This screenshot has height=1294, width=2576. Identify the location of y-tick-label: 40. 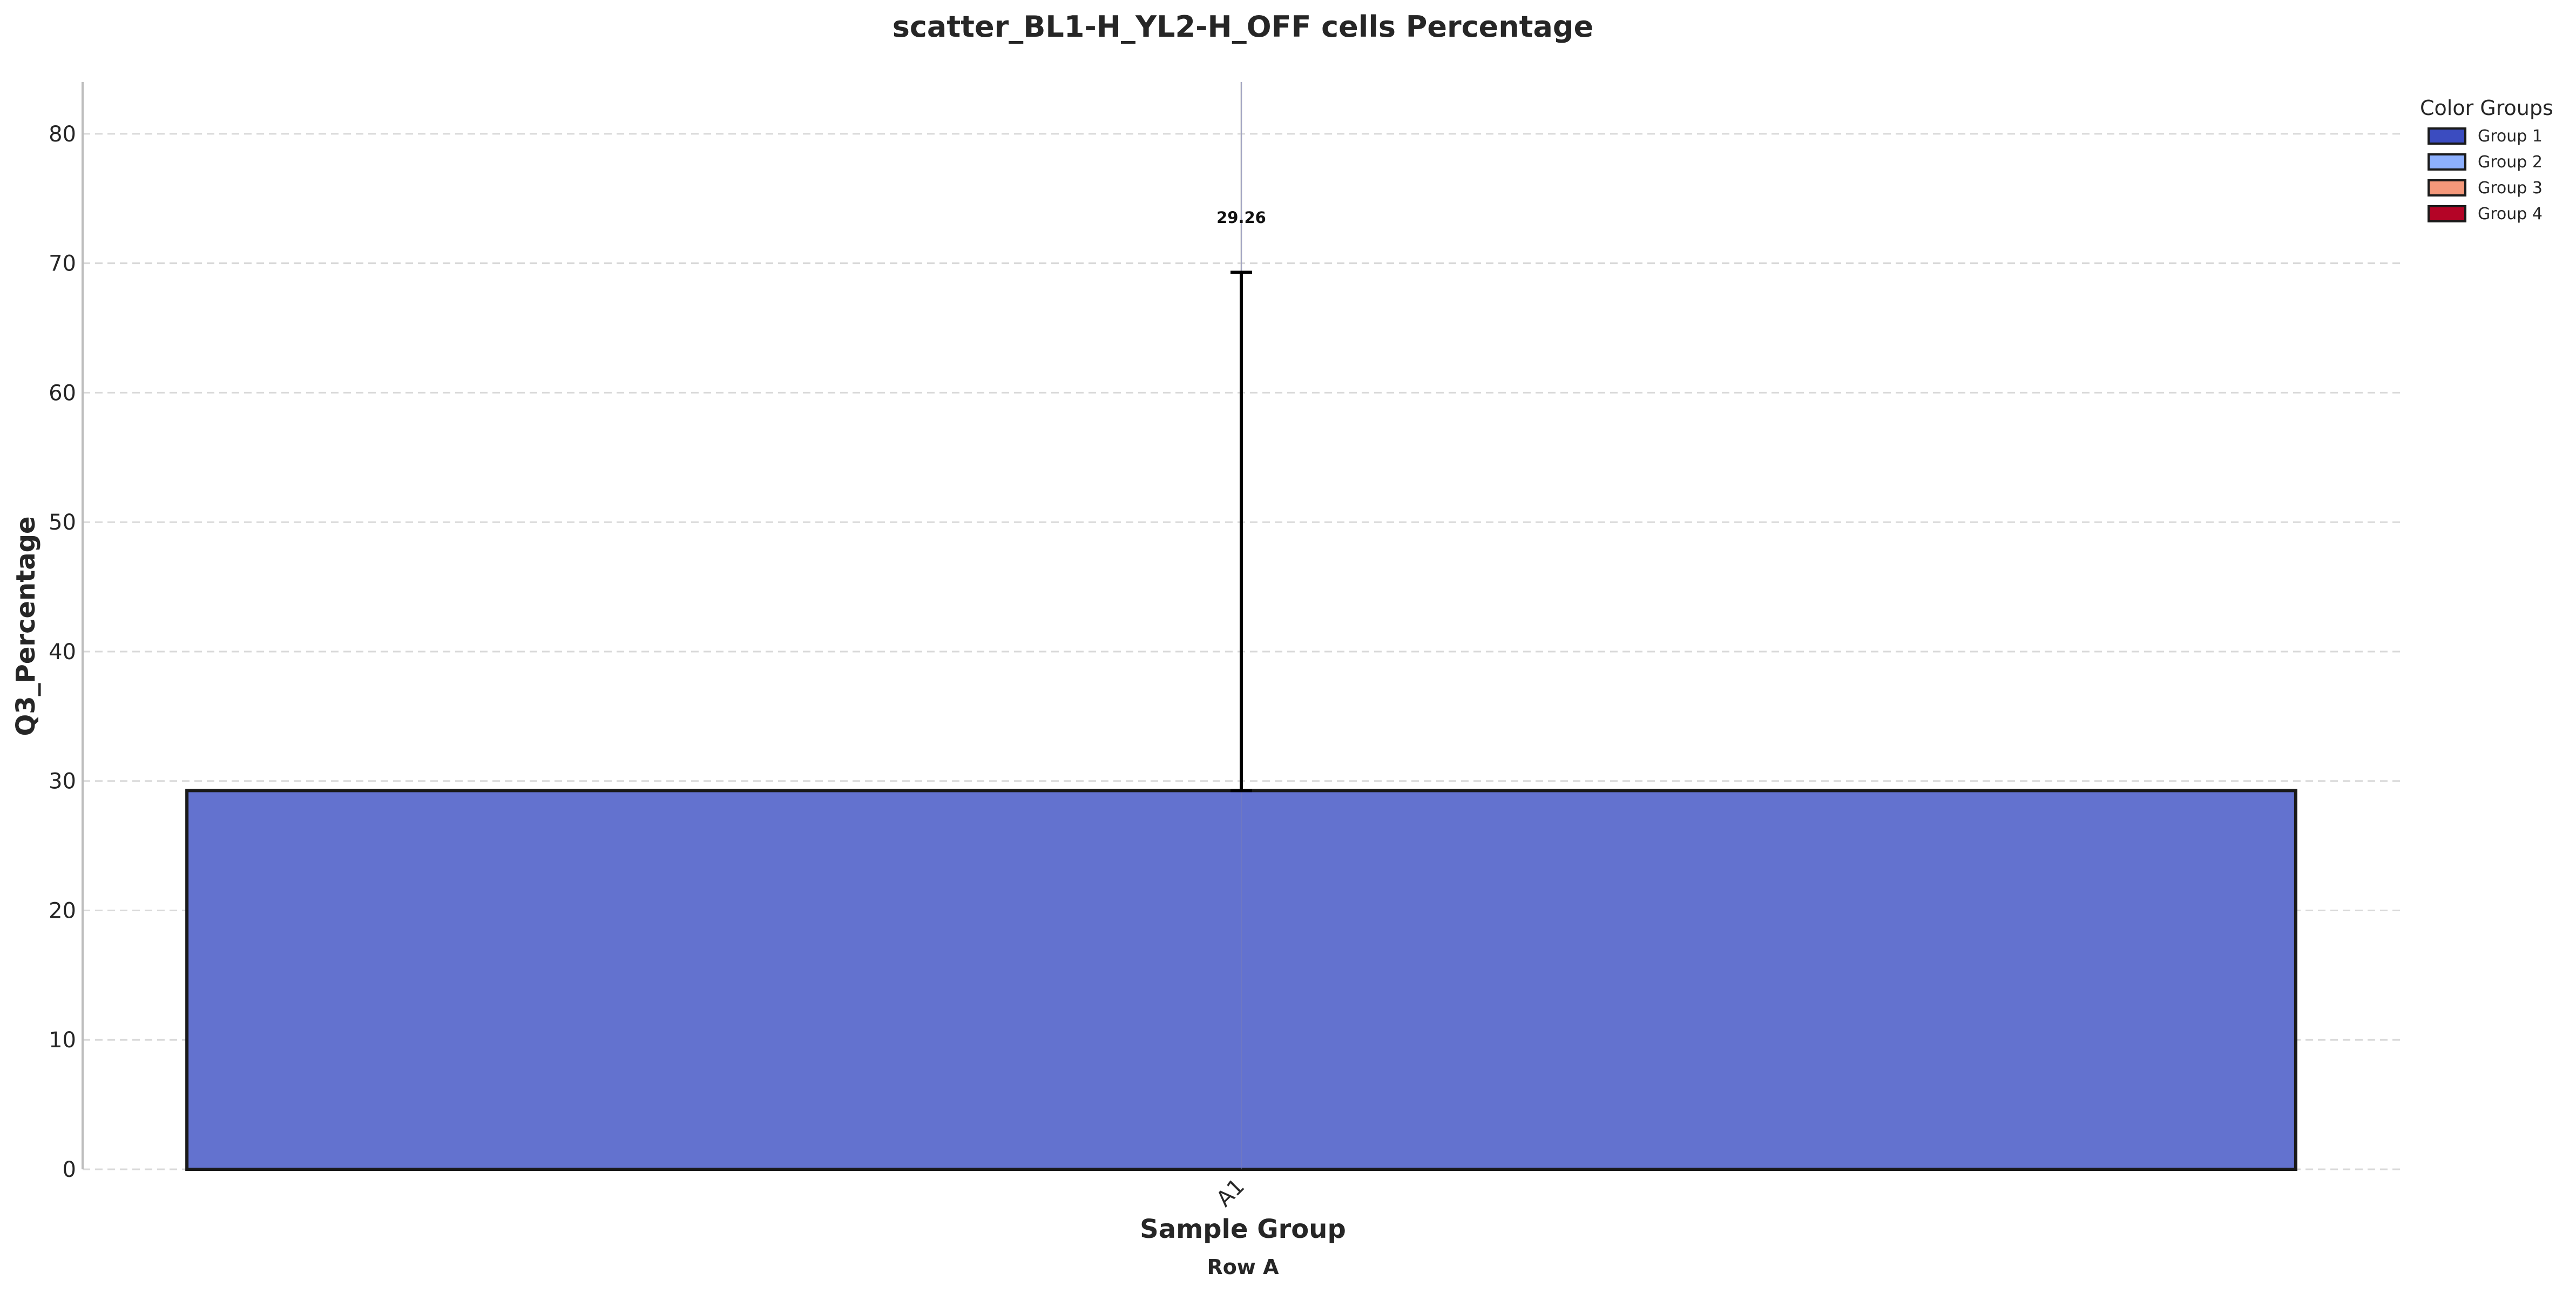
(62, 652).